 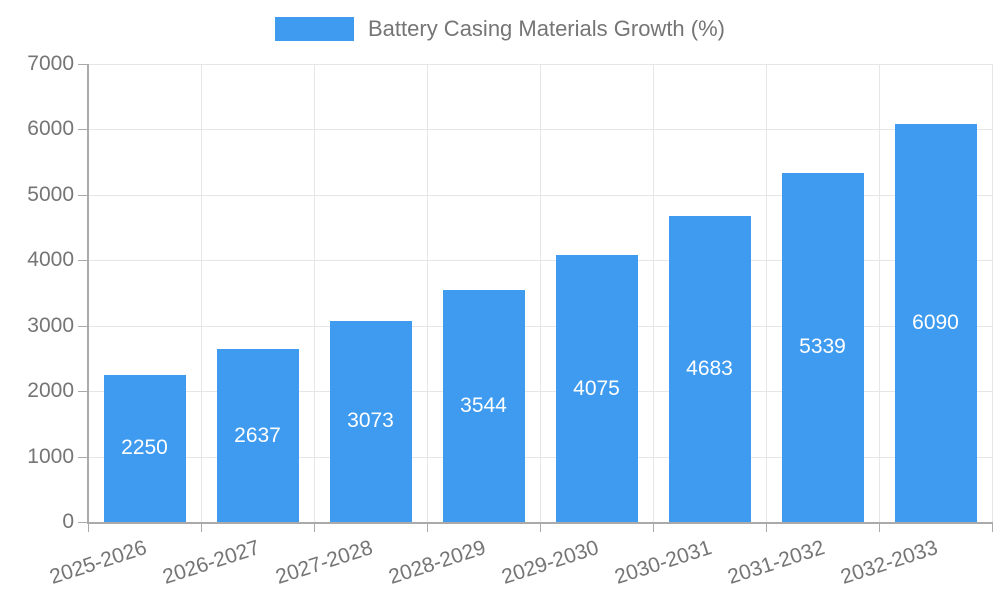 I want to click on bar-2027-2028, so click(x=370, y=421).